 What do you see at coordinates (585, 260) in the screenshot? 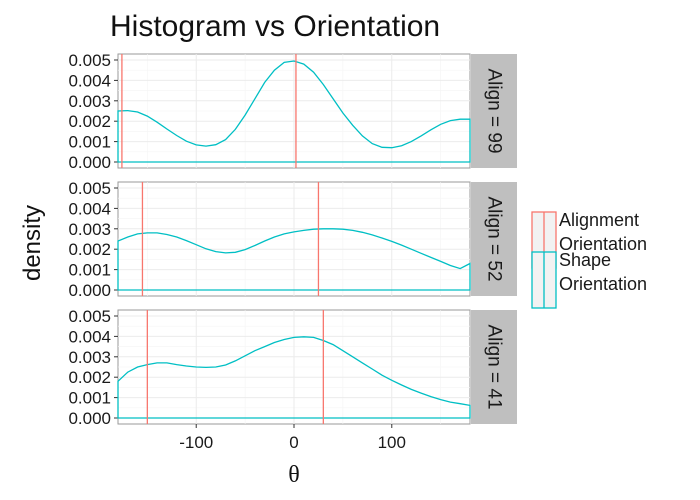
I see `legend-label-line1: Shape` at bounding box center [585, 260].